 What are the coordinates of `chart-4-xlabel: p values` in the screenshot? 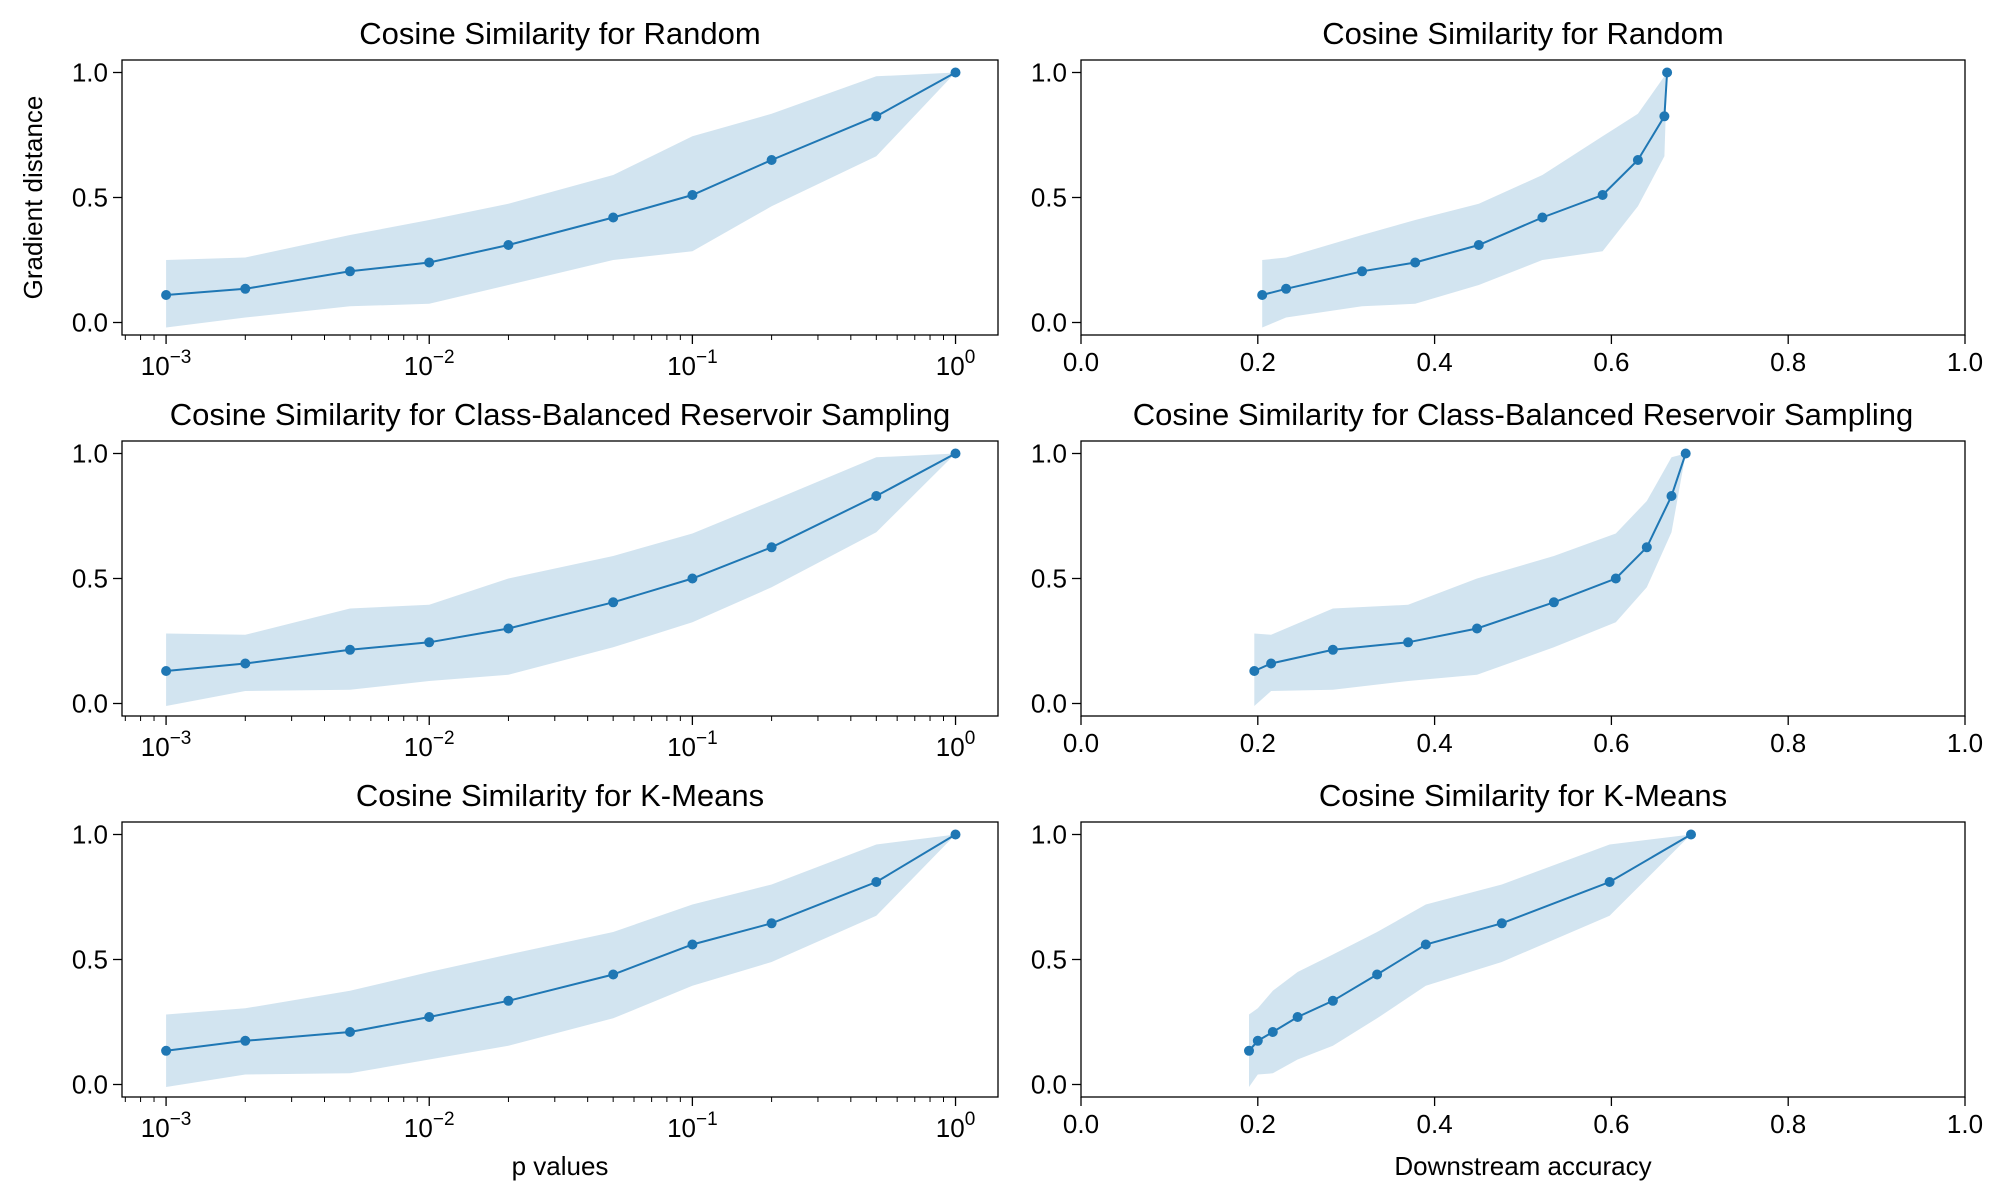 It's located at (560, 1166).